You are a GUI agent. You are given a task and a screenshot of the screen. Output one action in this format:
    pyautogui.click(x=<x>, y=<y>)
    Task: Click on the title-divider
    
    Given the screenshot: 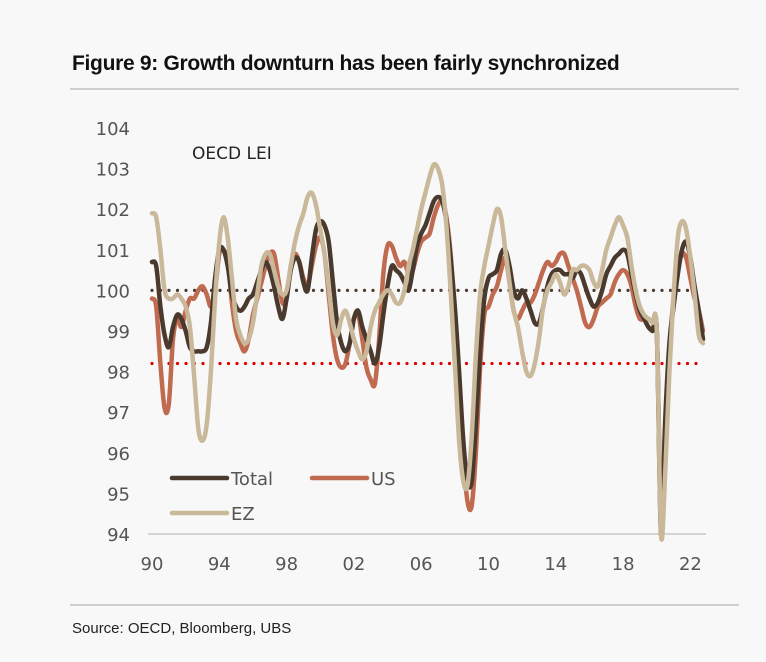 What is the action you would take?
    pyautogui.click(x=404, y=89)
    